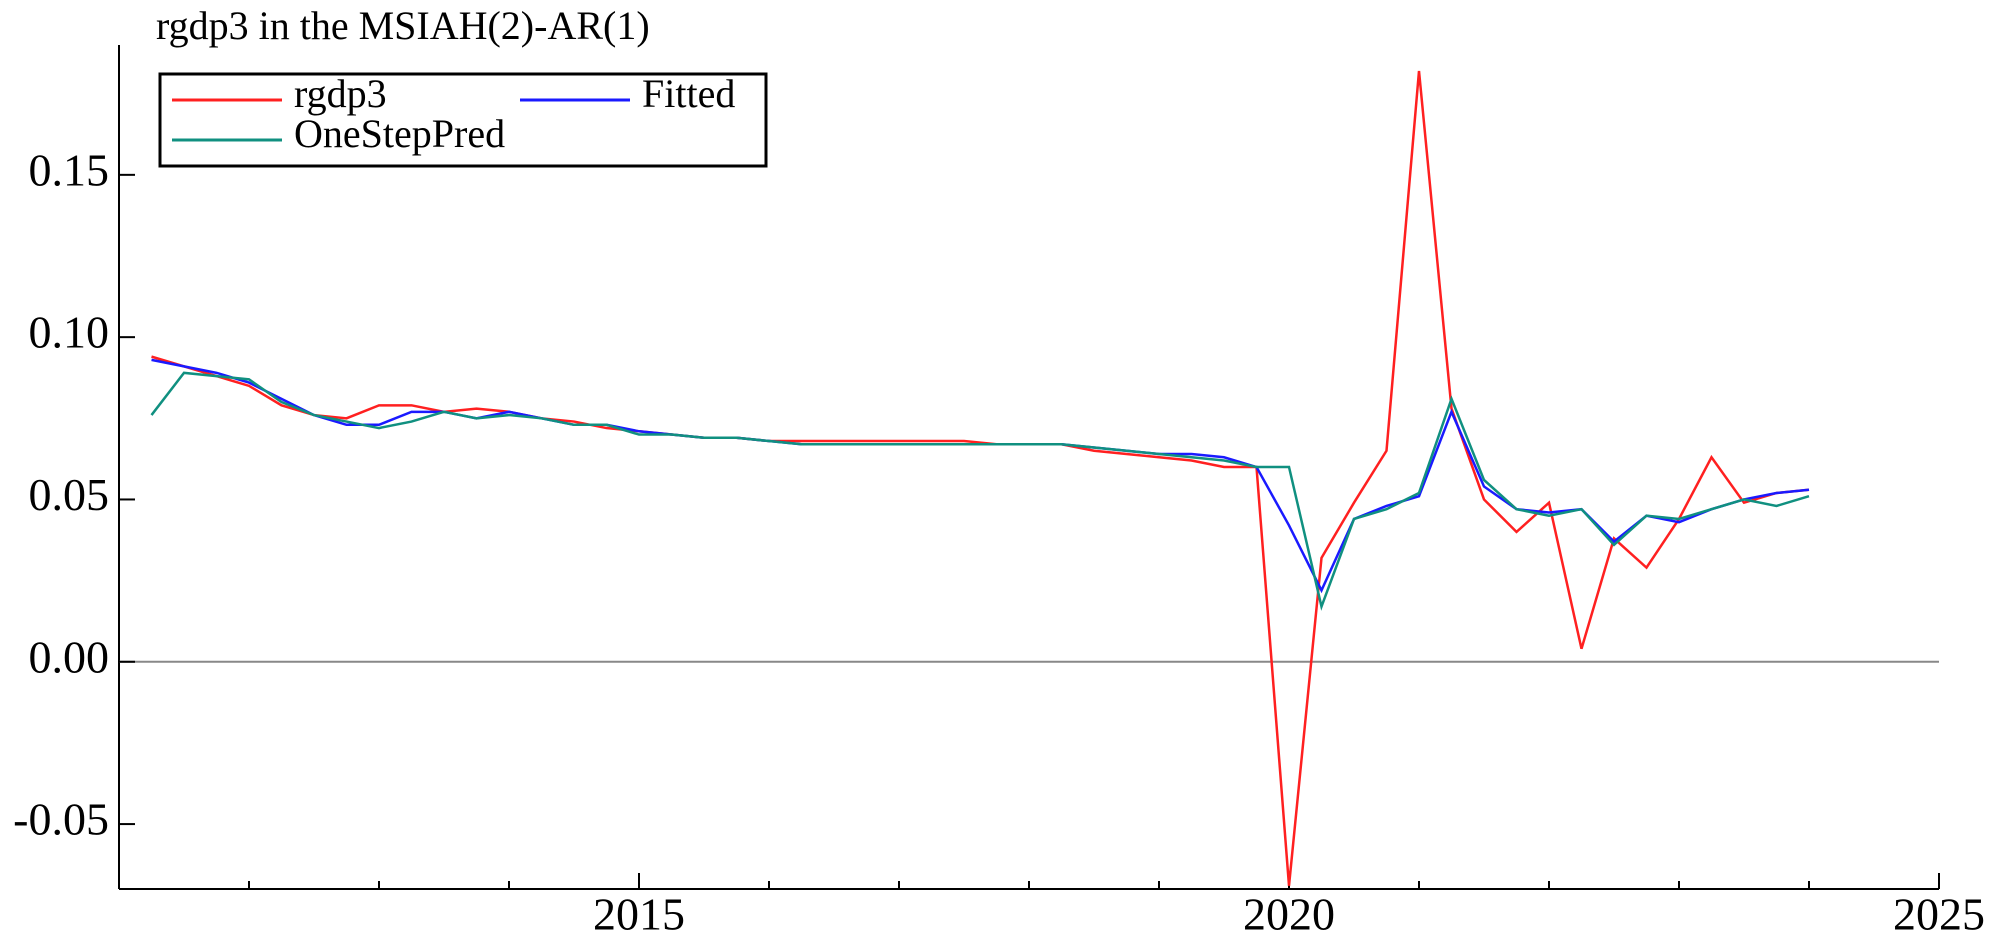  Describe the element at coordinates (69, 332) in the screenshot. I see `y-tick-label: 0.10` at that location.